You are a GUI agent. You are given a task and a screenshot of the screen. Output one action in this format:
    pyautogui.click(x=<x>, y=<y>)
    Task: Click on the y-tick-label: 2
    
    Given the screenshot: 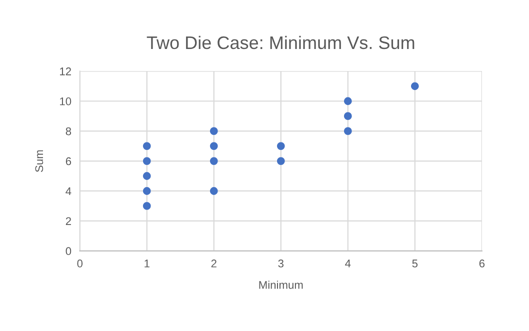 What is the action you would take?
    pyautogui.click(x=68, y=221)
    